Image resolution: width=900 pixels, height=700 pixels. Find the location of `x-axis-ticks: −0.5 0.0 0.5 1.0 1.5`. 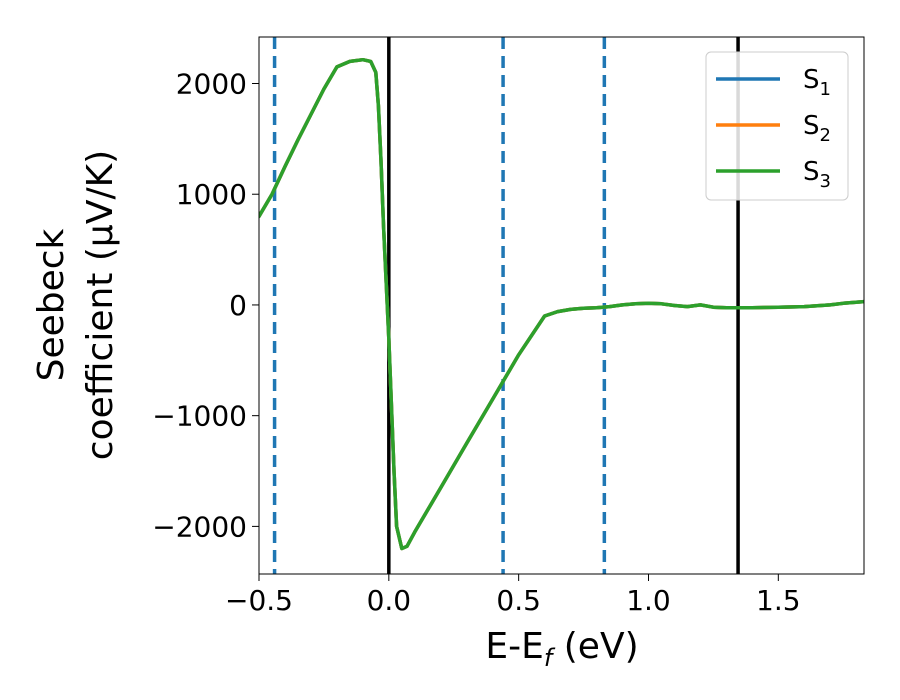

x-axis-ticks: −0.5 0.0 0.5 1.0 1.5 is located at coordinates (513, 595).